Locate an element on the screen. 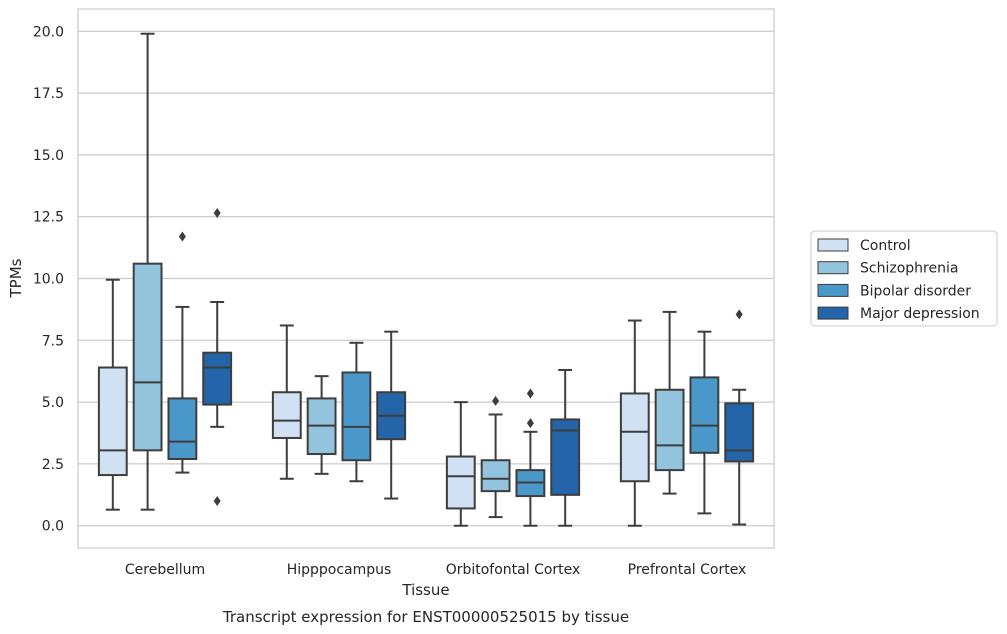  y-tick-labels: 0.0 2.5 5.0 7.5 10.0 12.5 15.0 17.5 20.0 is located at coordinates (48, 279).